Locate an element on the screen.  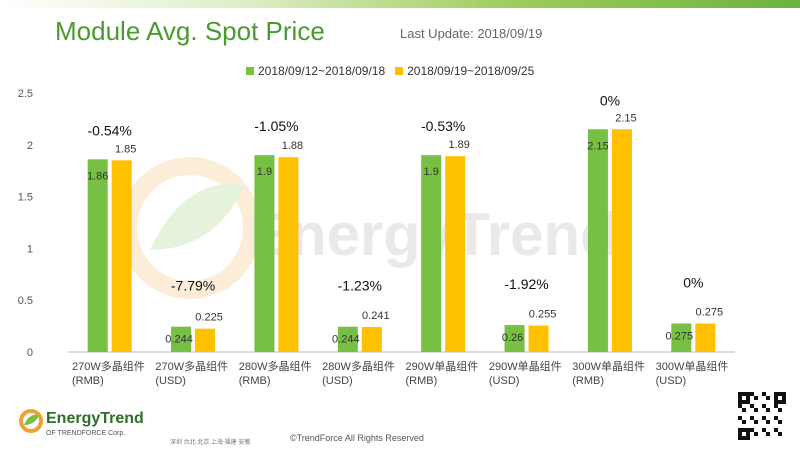
change-percent-label: -7.79% is located at coordinates (193, 286).